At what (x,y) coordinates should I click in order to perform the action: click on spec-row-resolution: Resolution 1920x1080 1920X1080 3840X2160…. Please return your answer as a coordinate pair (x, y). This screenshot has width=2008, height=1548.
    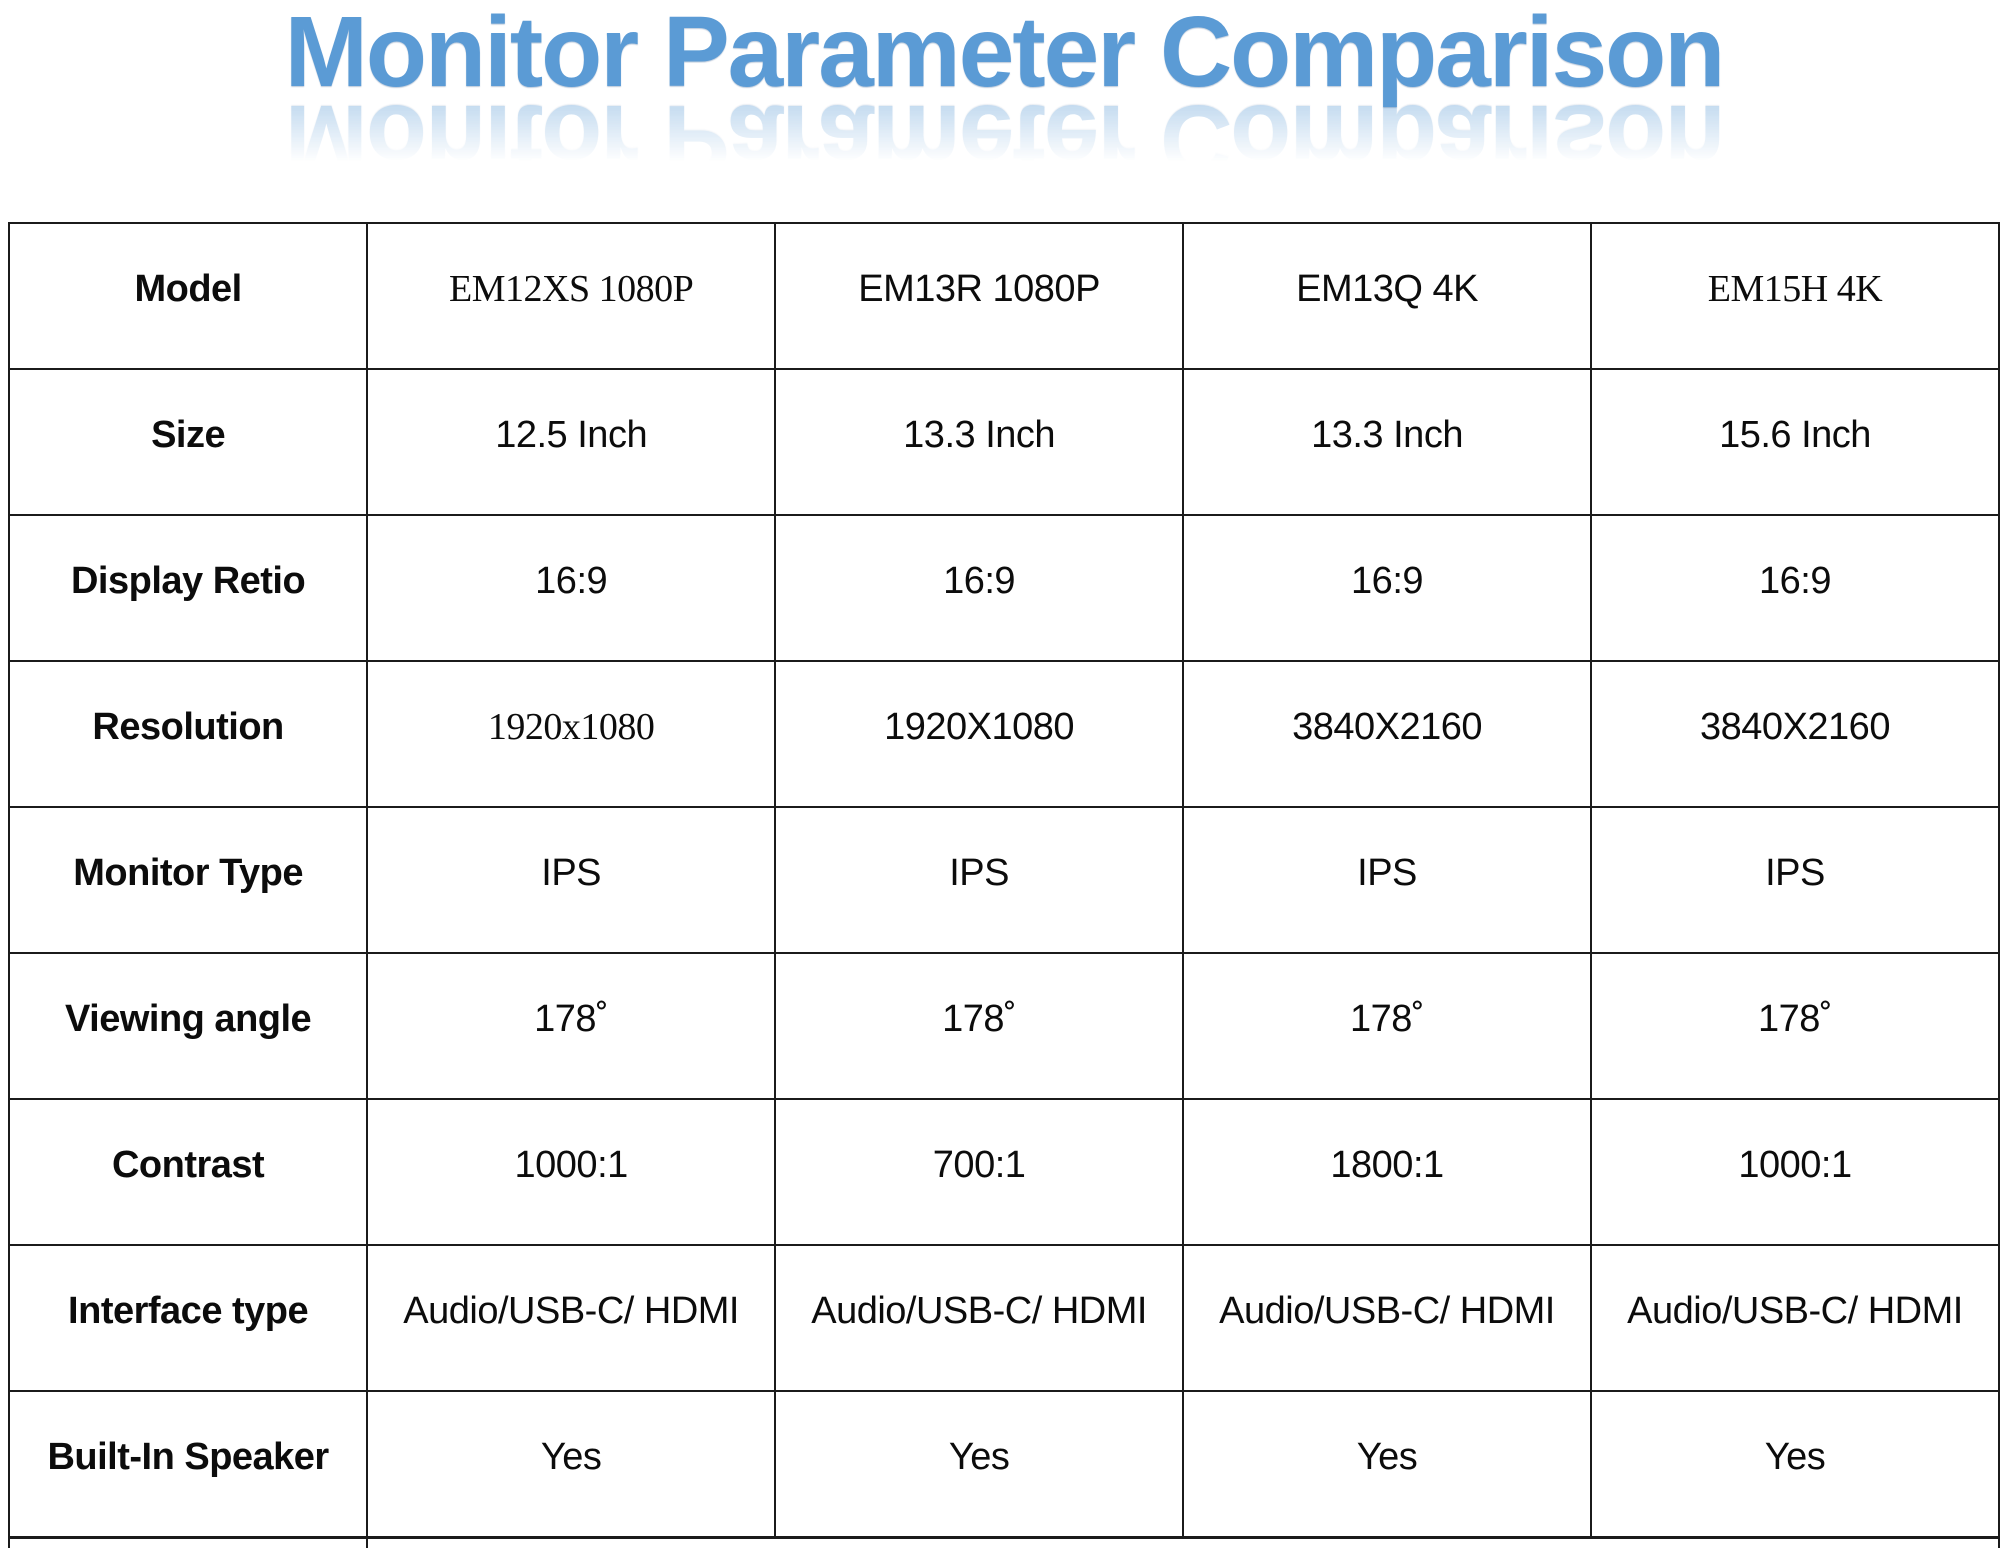
    Looking at the image, I should click on (1003, 734).